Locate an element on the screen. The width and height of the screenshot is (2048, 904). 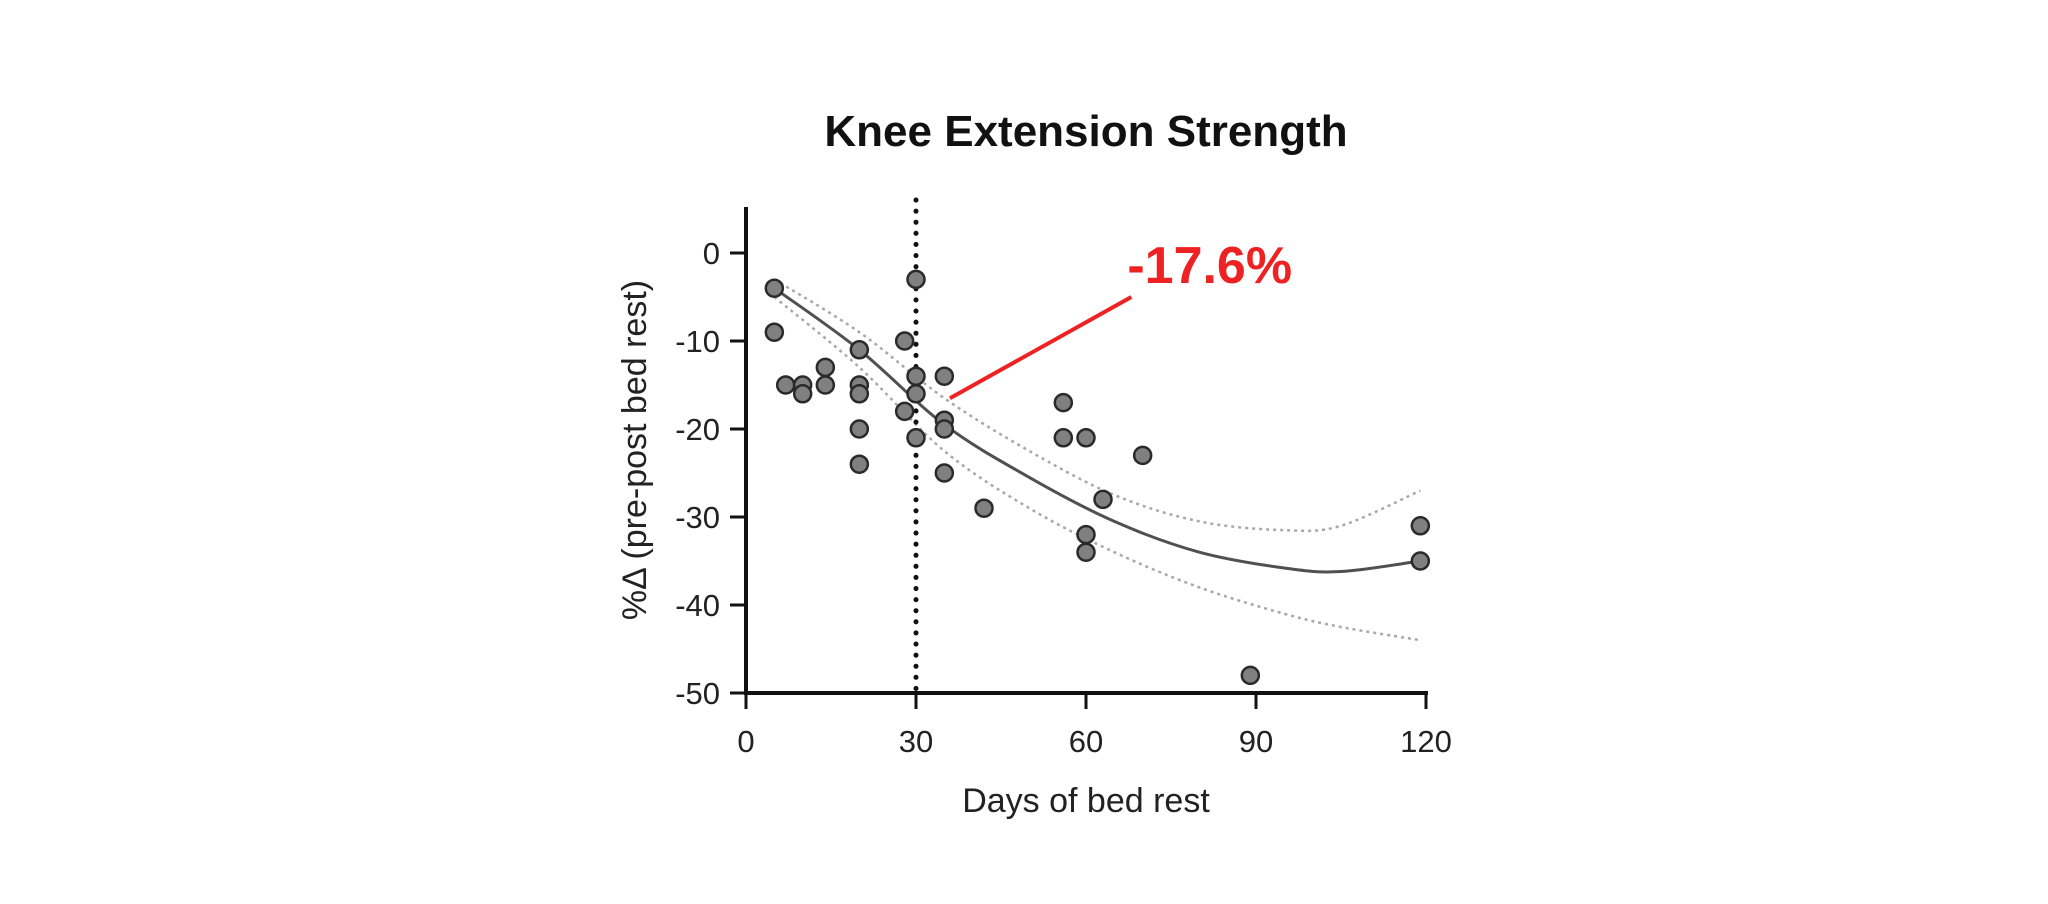
fit-curve is located at coordinates (1097, 430).